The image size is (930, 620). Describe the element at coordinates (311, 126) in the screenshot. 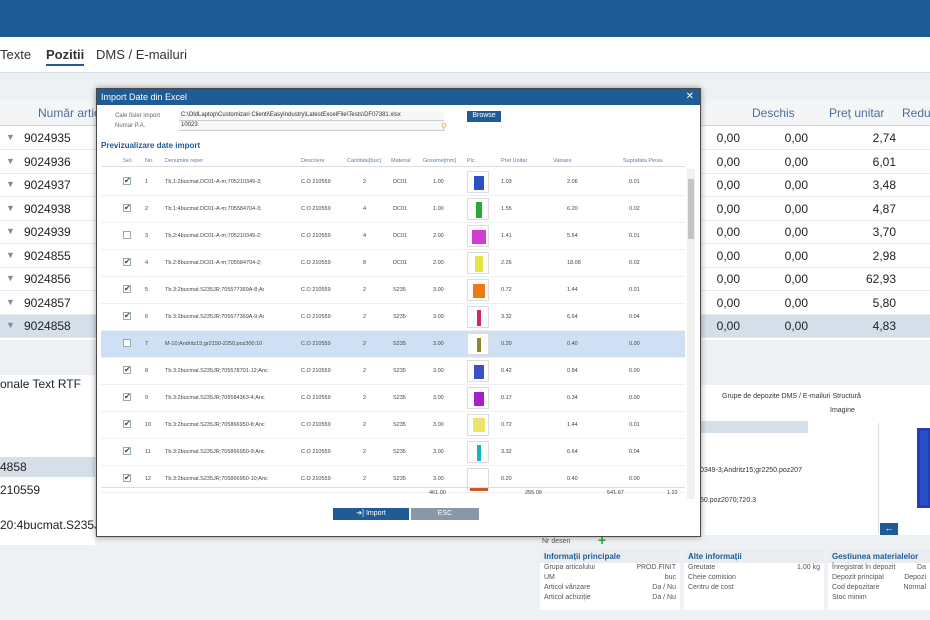

I see `nr-pa-input: 10023` at that location.